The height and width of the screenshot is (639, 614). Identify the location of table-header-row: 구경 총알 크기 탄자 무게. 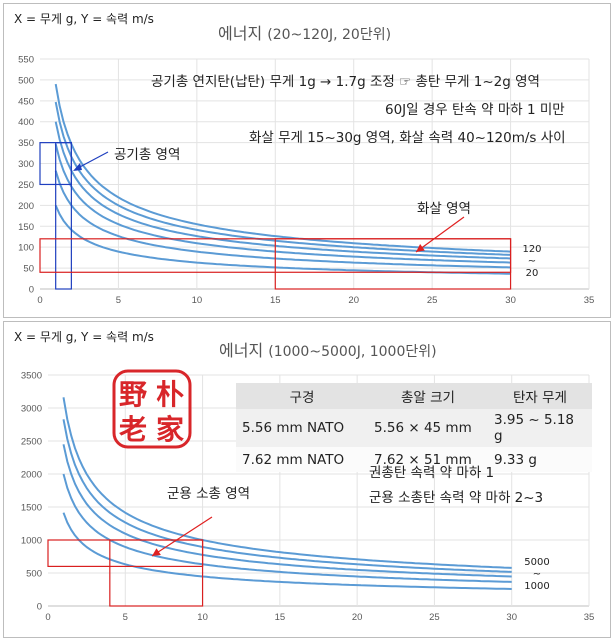
(414, 396).